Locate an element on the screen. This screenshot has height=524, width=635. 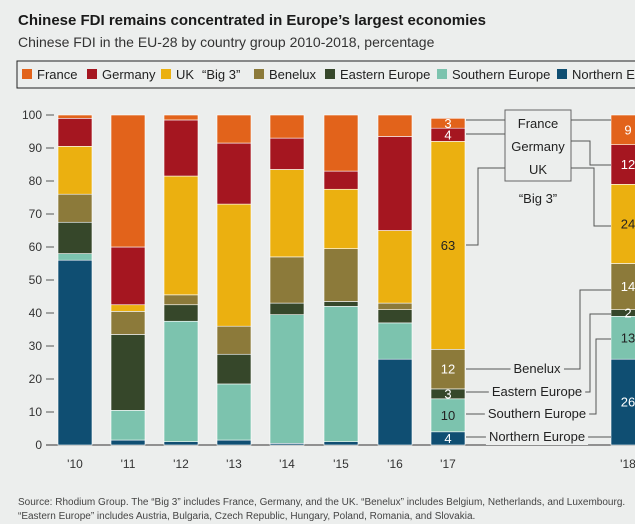
bar-uk-2018 is located at coordinates (622, 224).